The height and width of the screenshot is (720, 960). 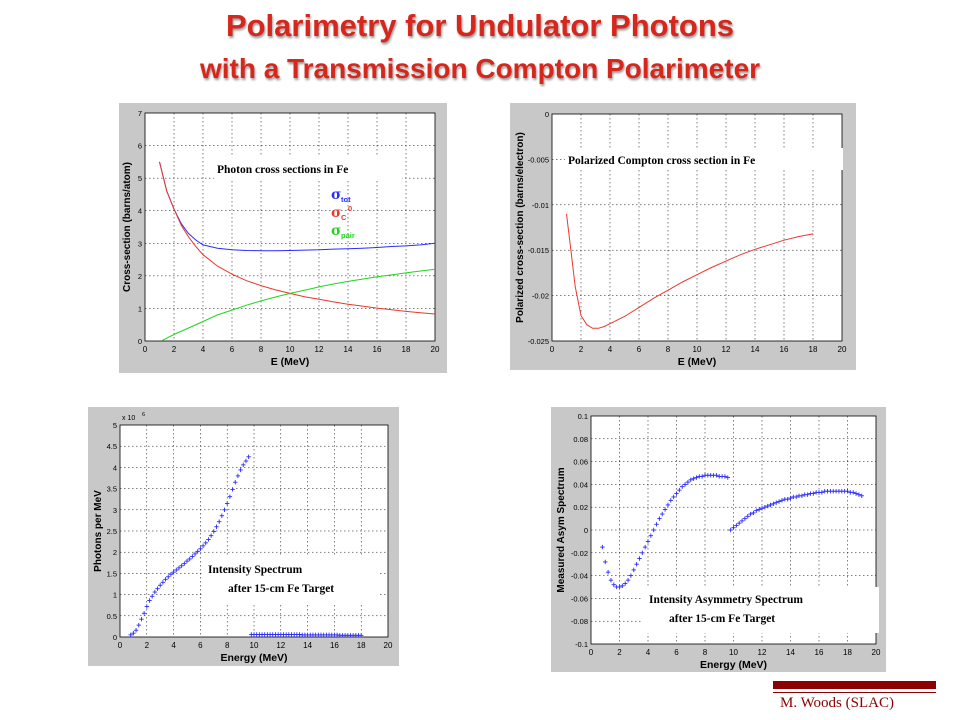 I want to click on y-tick-label: -0.01, so click(x=540, y=205).